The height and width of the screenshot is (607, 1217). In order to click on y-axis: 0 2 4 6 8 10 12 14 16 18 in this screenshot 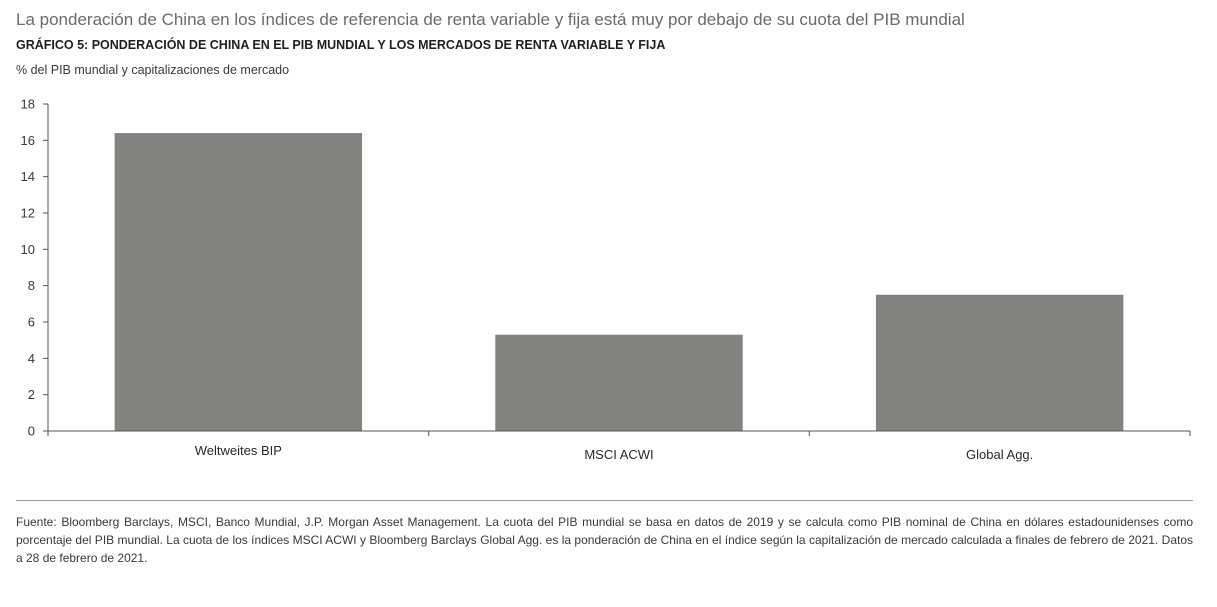, I will do `click(35, 268)`.